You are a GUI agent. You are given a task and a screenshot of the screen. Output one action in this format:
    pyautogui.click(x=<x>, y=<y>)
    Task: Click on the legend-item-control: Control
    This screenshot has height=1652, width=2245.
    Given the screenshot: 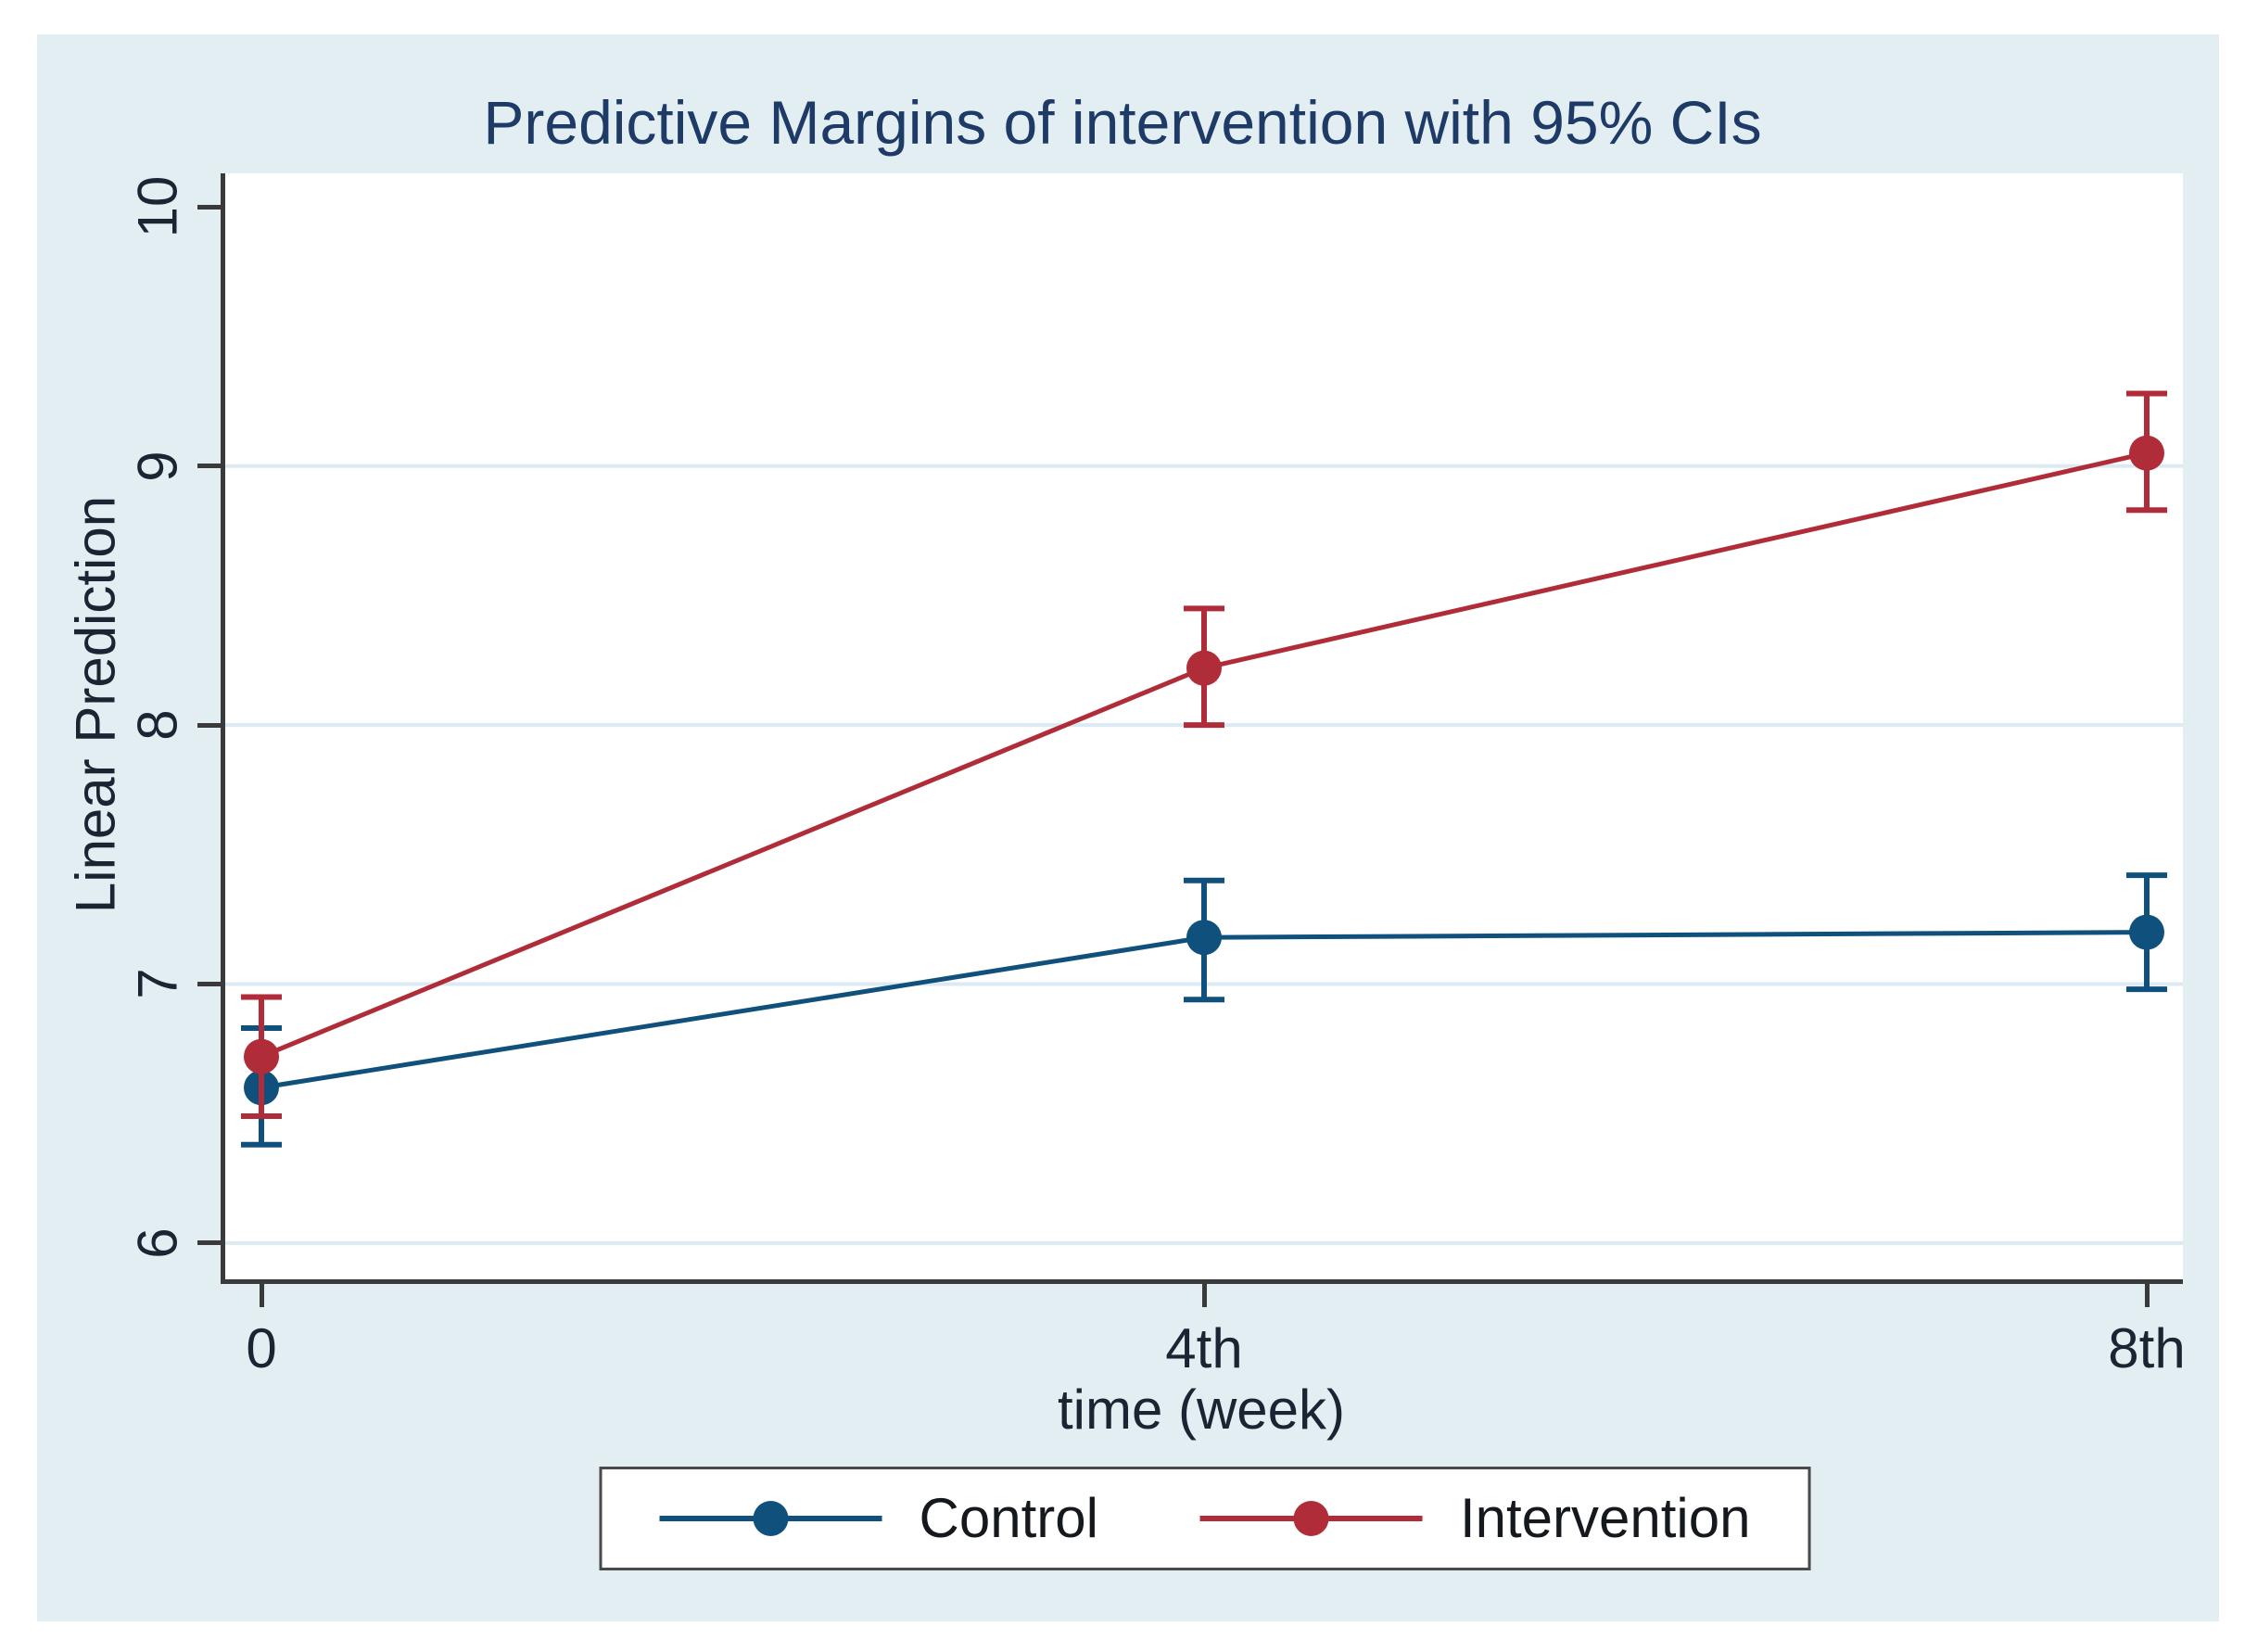 What is the action you would take?
    pyautogui.click(x=878, y=1518)
    